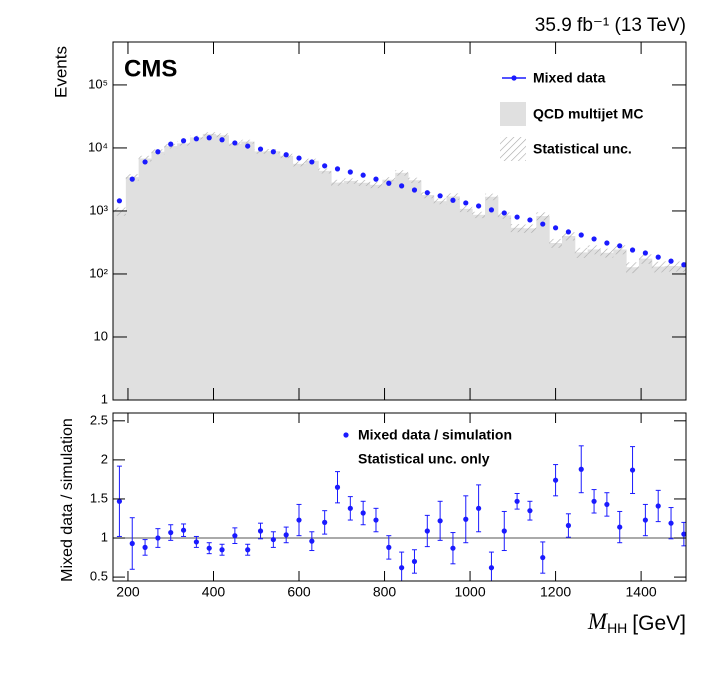  I want to click on x-label-symbol: M, so click(598, 621).